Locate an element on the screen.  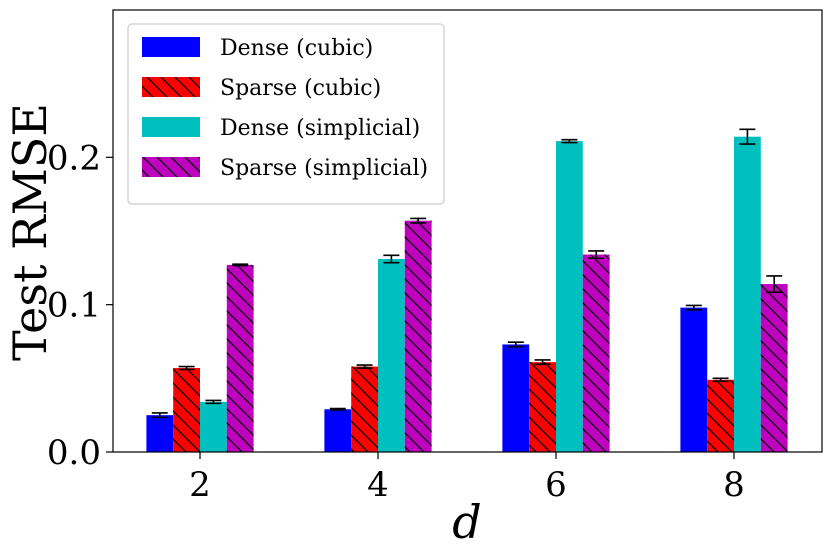
y-tick-label: 0.1 is located at coordinates (74, 306).